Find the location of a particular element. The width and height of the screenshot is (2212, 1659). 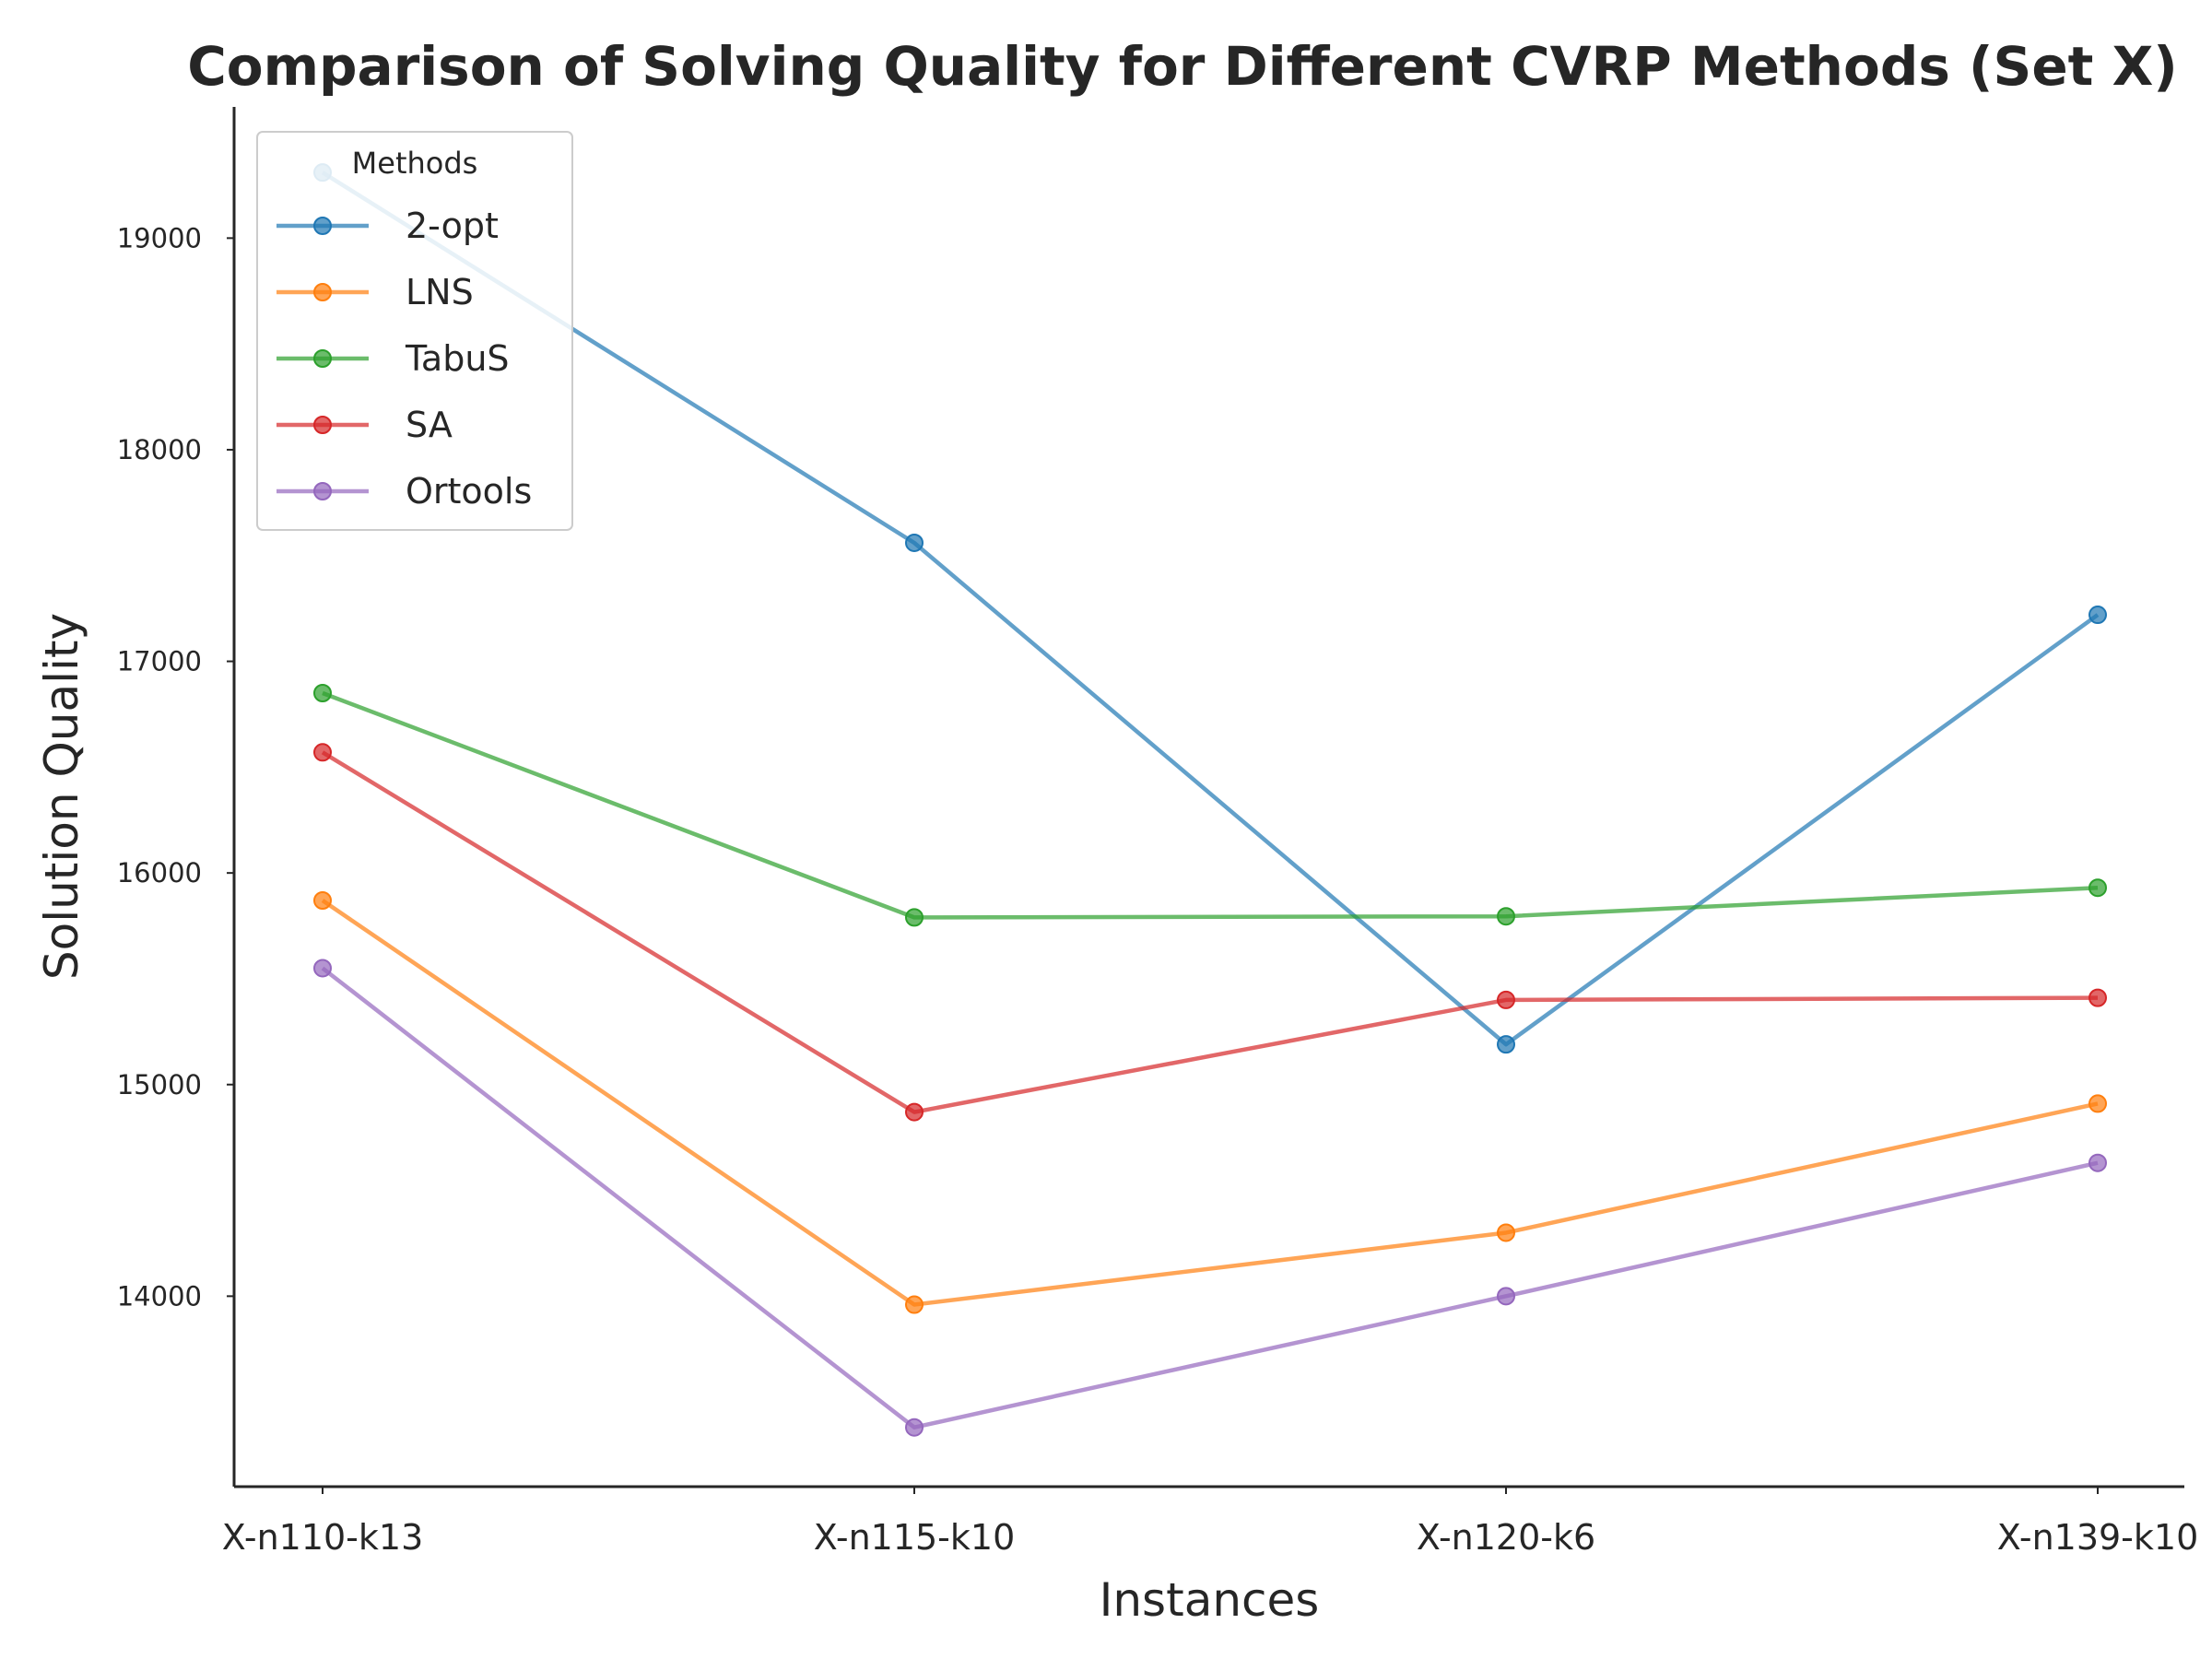

x-tick-label: X-n115-k10 is located at coordinates (915, 1537).